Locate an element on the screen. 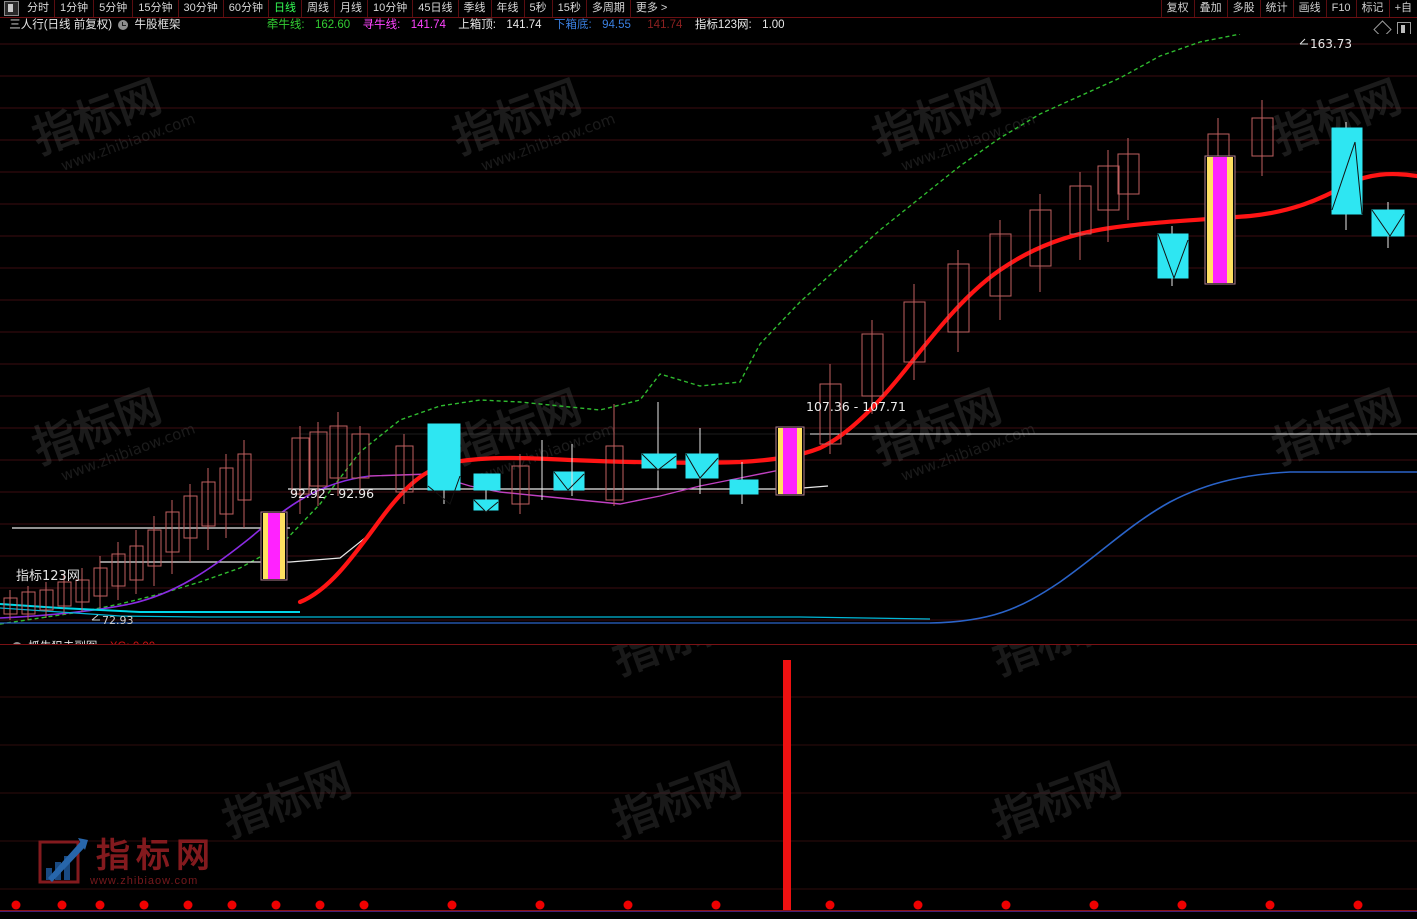  bottom-divider is located at coordinates (708, 910).